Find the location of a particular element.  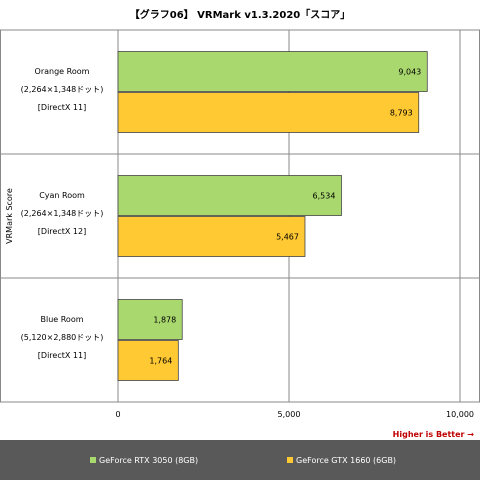

bar-value-label: 6,534 is located at coordinates (324, 196).